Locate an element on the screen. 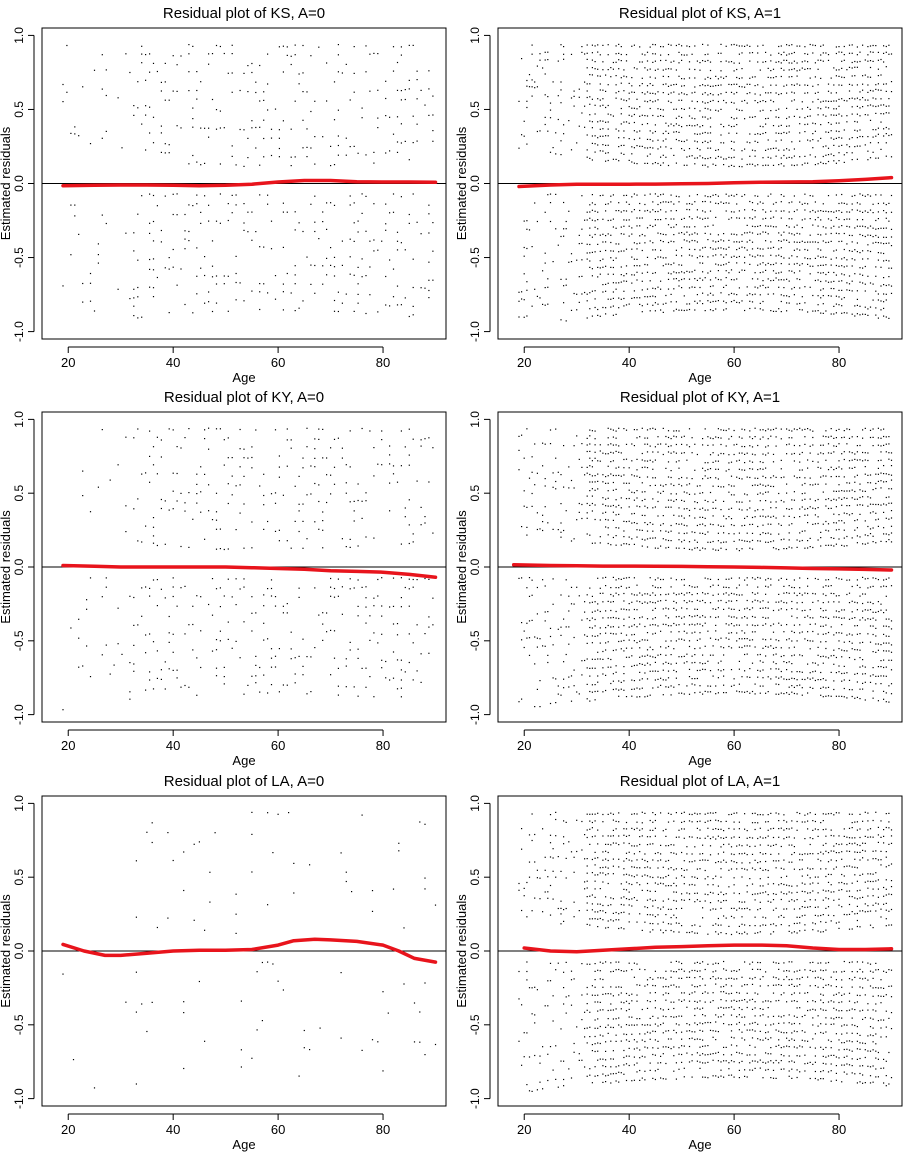 This screenshot has width=908, height=1157. chart-title: Residual plot of KS, A=0 is located at coordinates (244, 13).